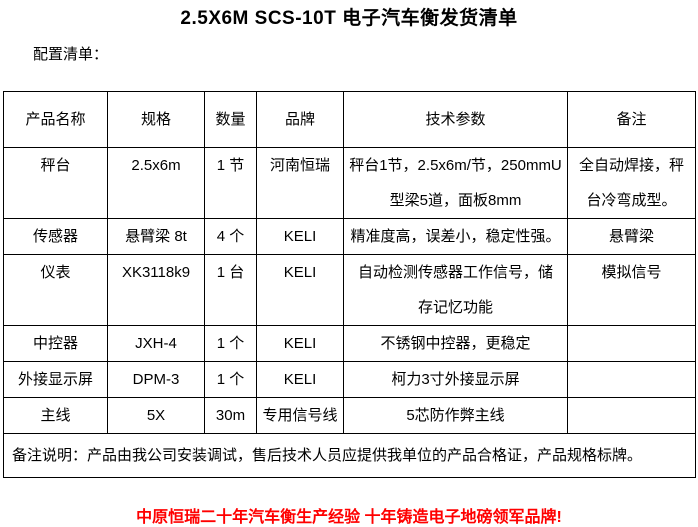 The height and width of the screenshot is (527, 698). I want to click on cell-note: 悬臂梁, so click(631, 236).